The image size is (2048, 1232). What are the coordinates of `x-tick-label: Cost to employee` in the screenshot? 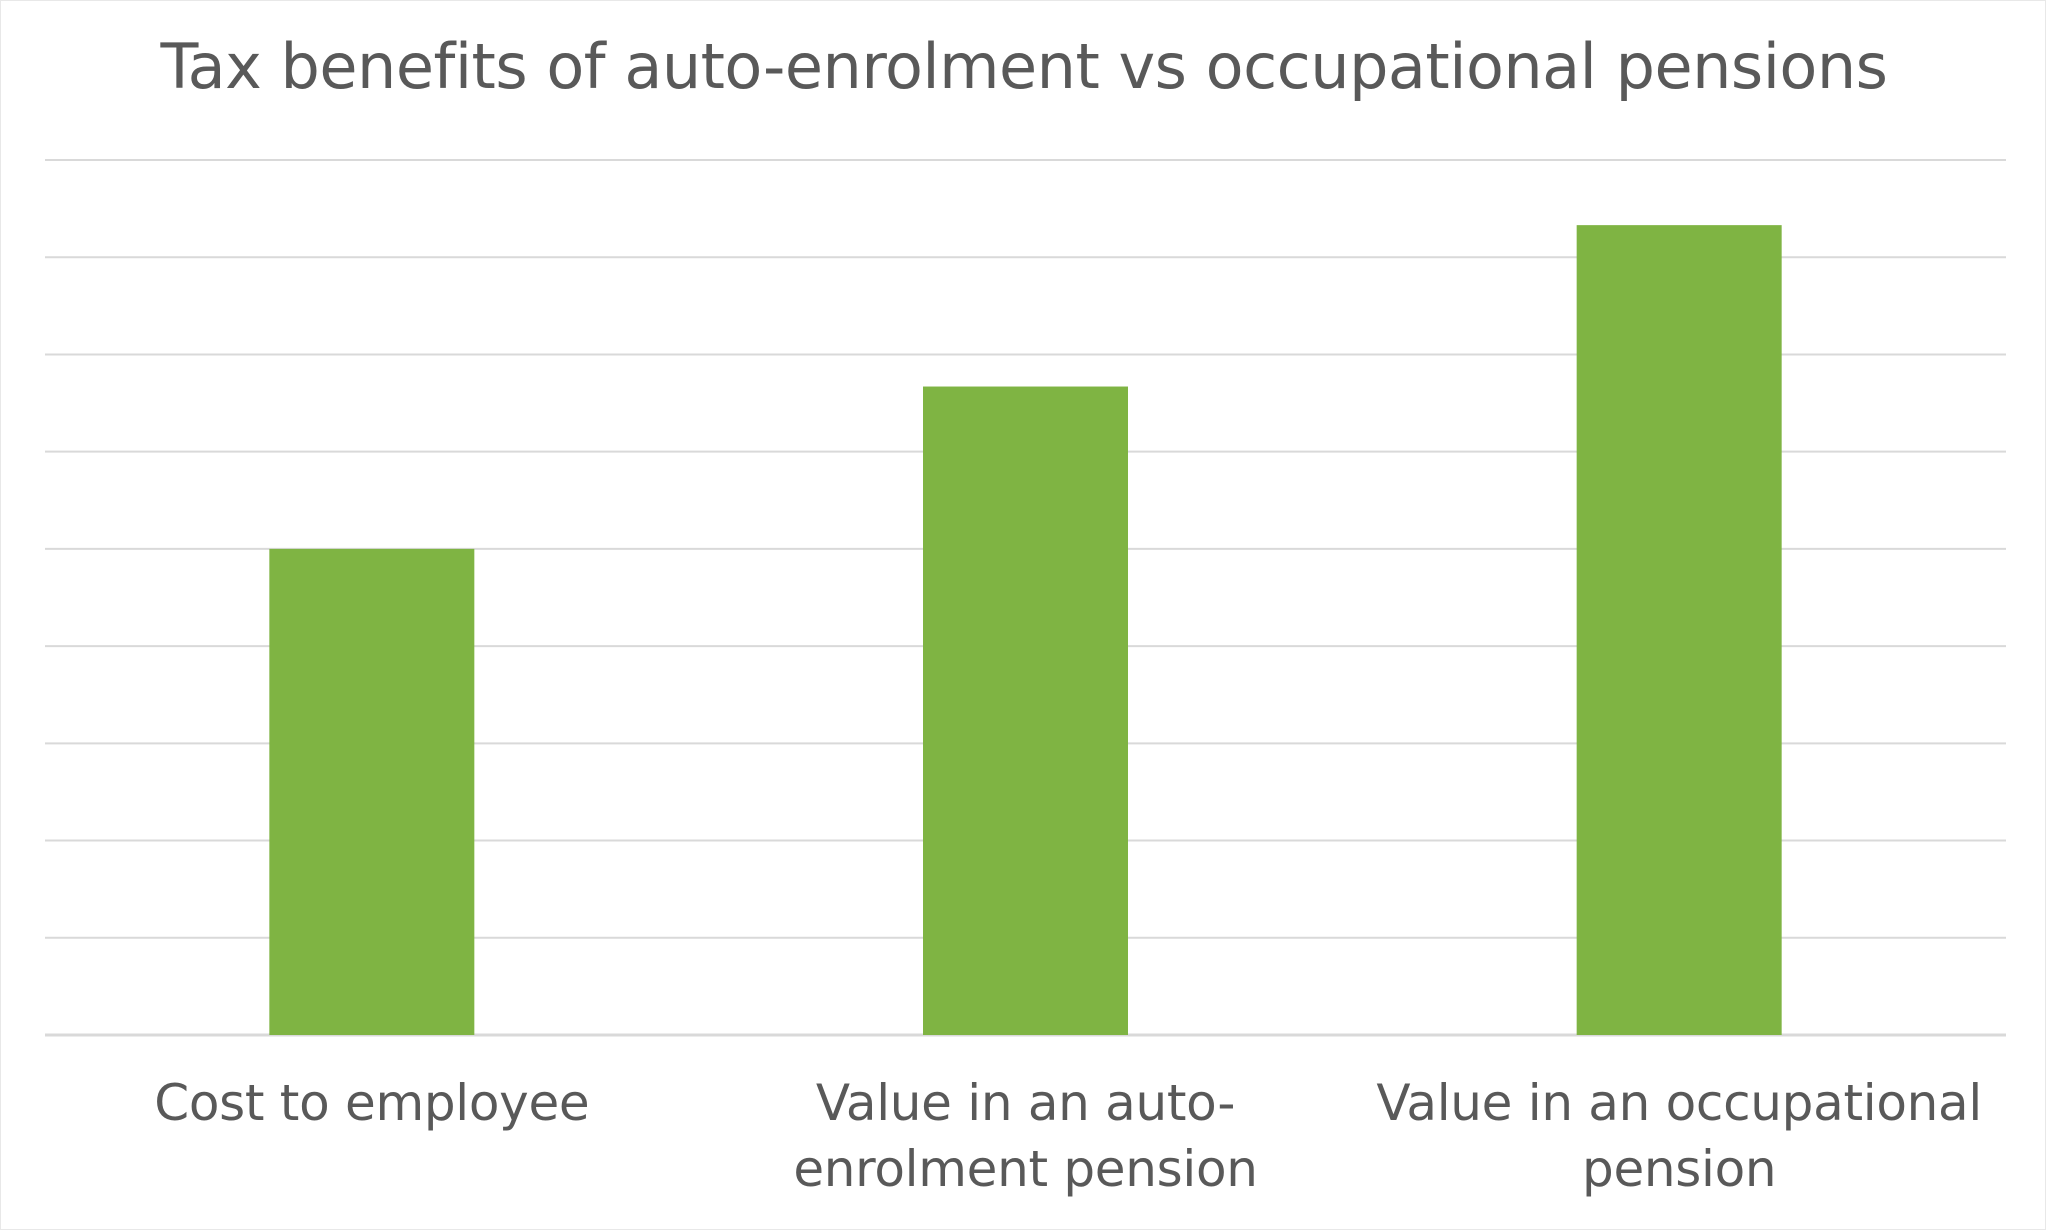 It's located at (372, 1103).